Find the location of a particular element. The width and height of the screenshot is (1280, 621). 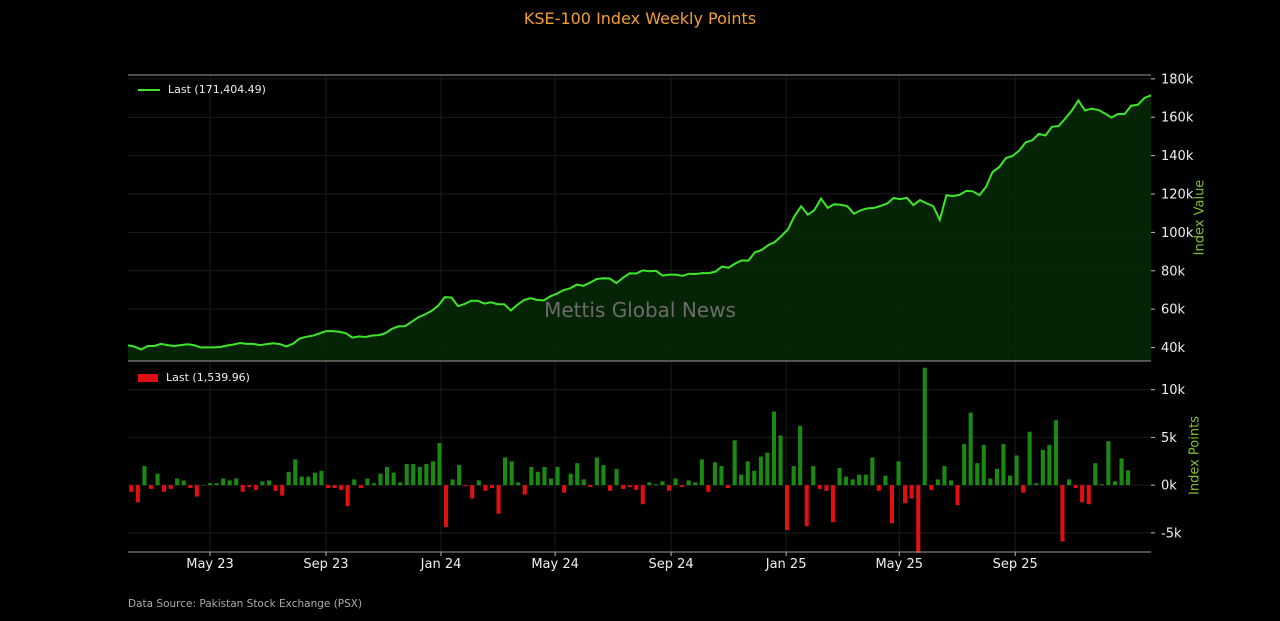

x-tick-label: May 25 is located at coordinates (899, 564).